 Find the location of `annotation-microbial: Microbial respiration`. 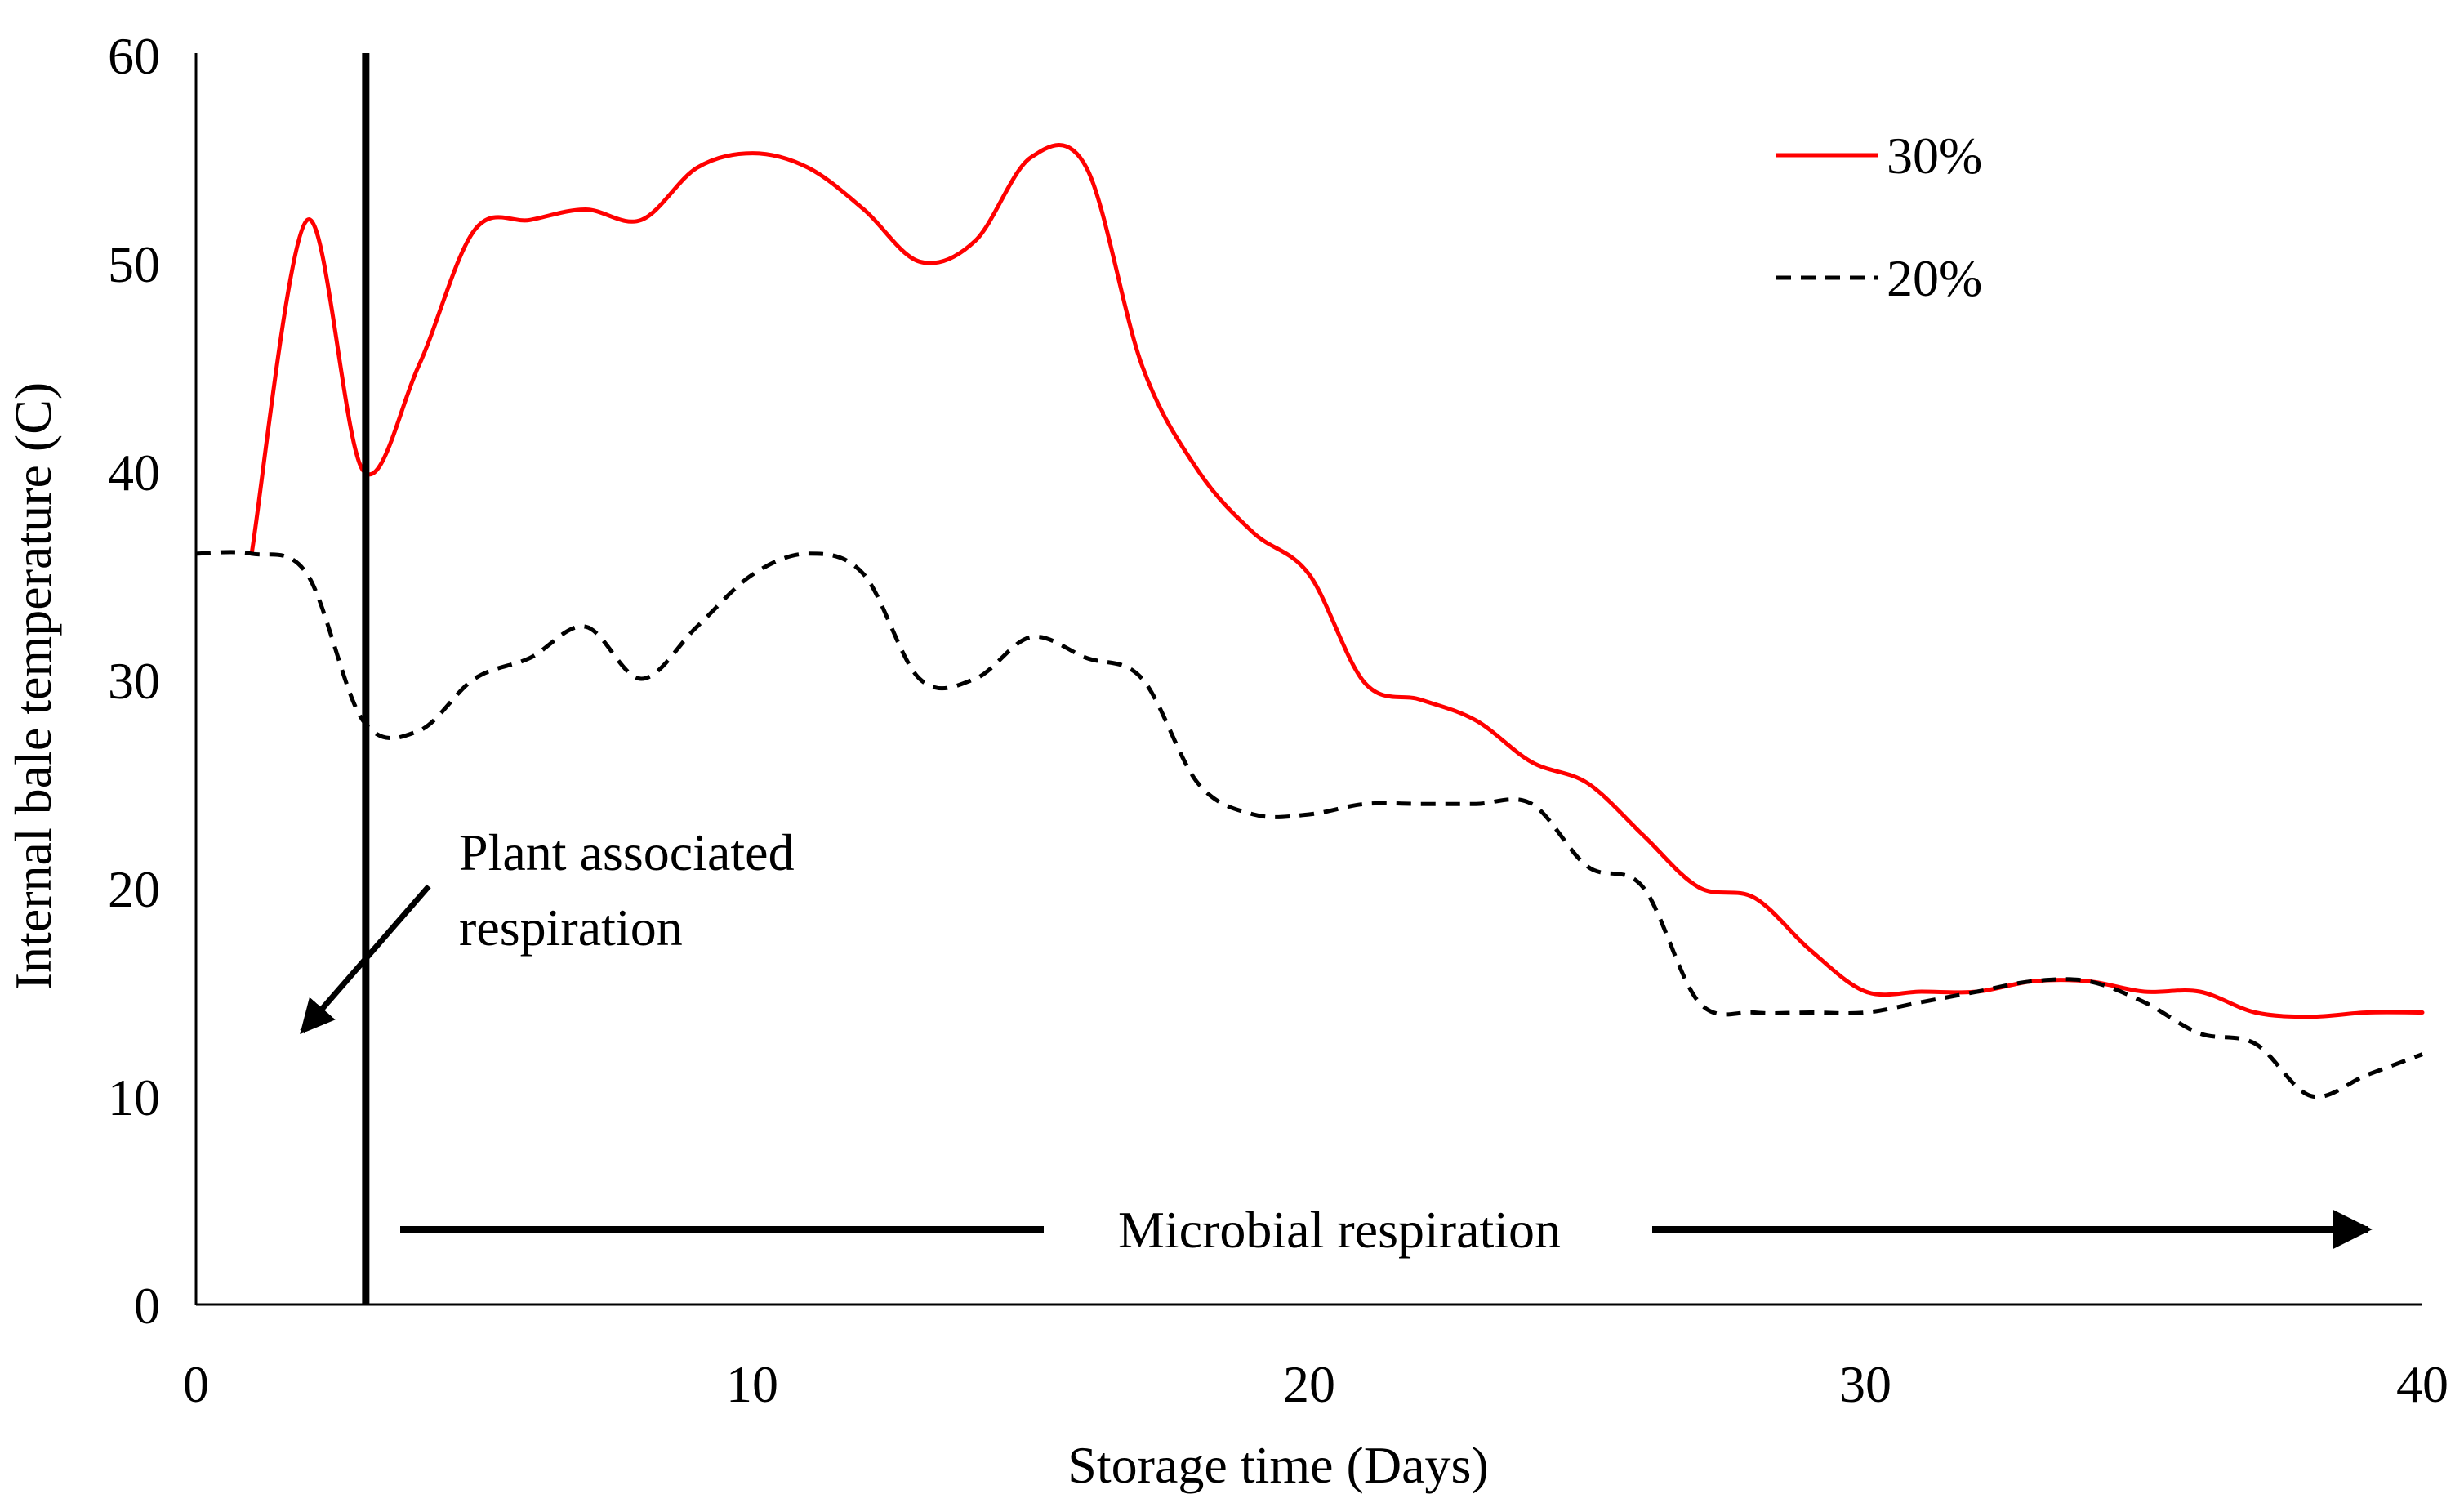

annotation-microbial: Microbial respiration is located at coordinates (1339, 1230).